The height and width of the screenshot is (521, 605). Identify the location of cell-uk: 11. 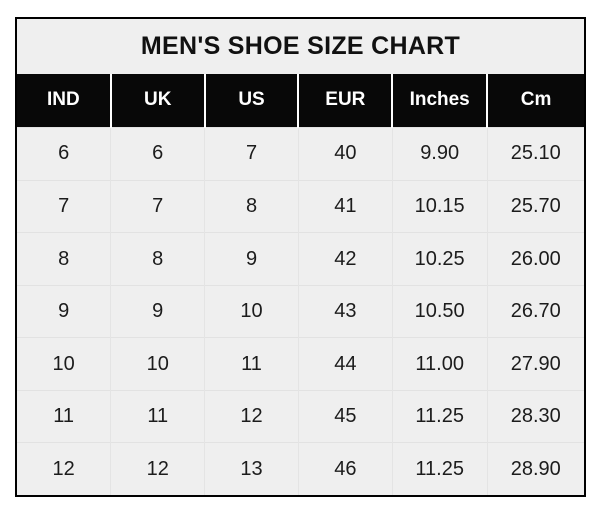
(157, 416).